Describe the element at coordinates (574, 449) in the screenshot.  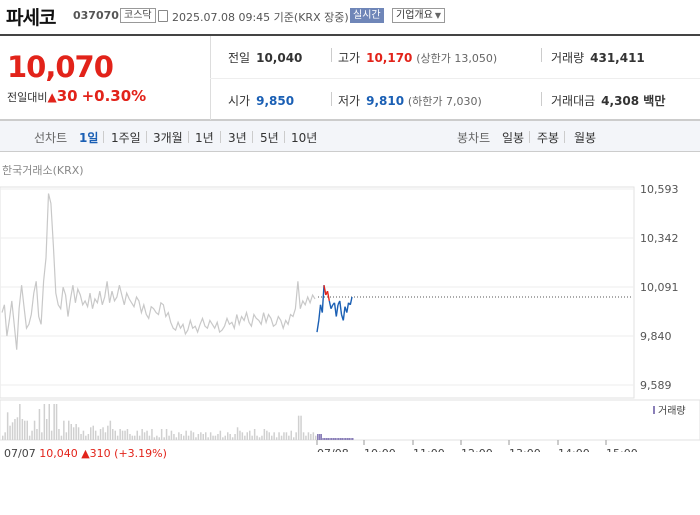
I see `x-tick-label: 14:00` at that location.